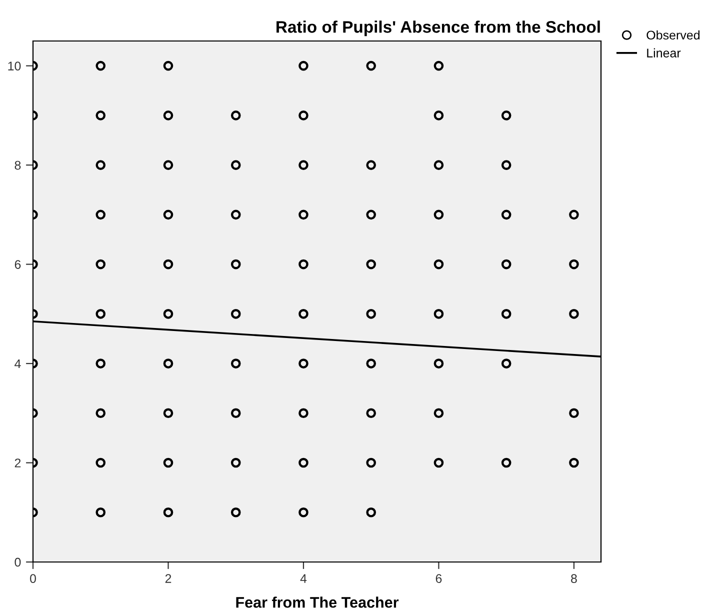  Describe the element at coordinates (168, 578) in the screenshot. I see `x-tick-label: 2` at that location.